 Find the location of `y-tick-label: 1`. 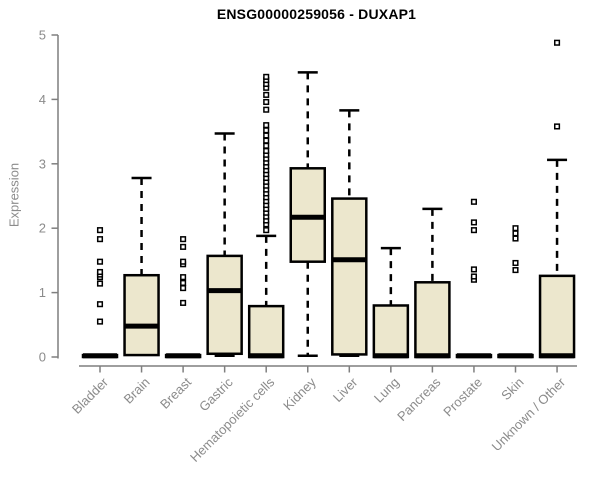

y-tick-label: 1 is located at coordinates (42, 292).